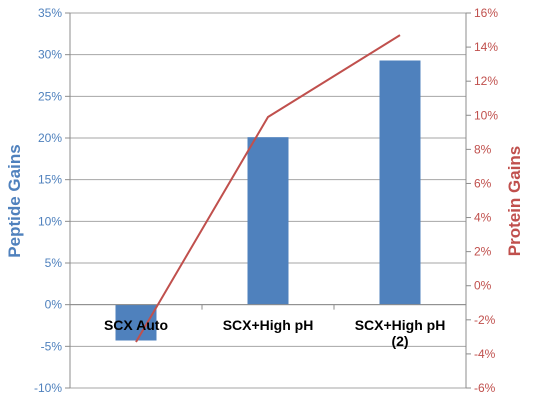  What do you see at coordinates (483, 183) in the screenshot?
I see `right-tick-label: 6%` at bounding box center [483, 183].